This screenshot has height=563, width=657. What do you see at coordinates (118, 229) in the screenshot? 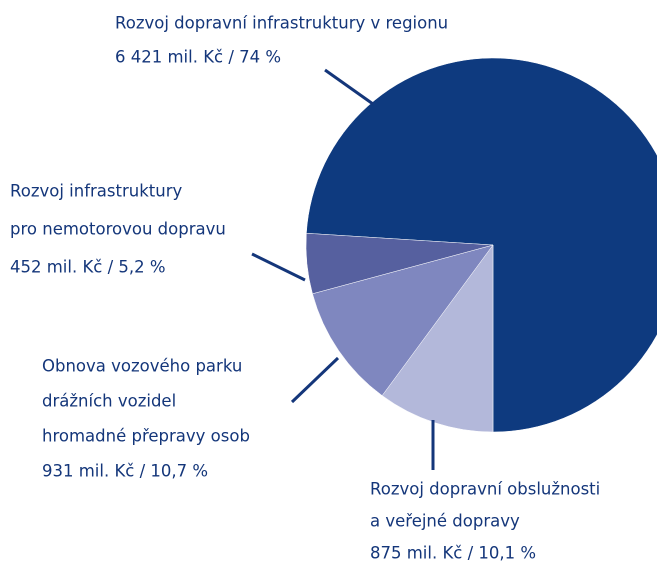
I see `slice-label: pro nemotorovou dopravu` at bounding box center [118, 229].